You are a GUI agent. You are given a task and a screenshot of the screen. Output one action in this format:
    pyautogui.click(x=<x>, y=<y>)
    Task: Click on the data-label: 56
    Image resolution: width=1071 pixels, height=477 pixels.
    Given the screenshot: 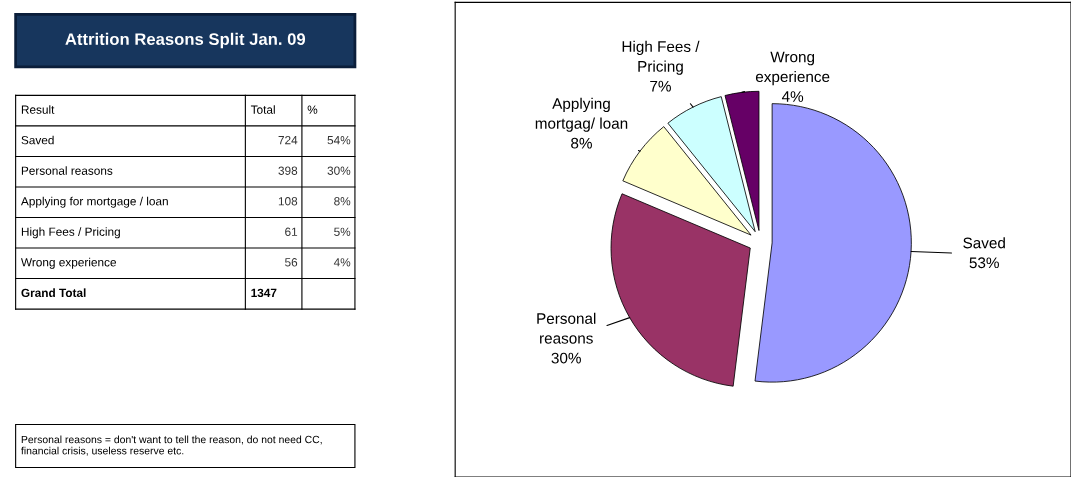 What is the action you would take?
    pyautogui.click(x=291, y=262)
    